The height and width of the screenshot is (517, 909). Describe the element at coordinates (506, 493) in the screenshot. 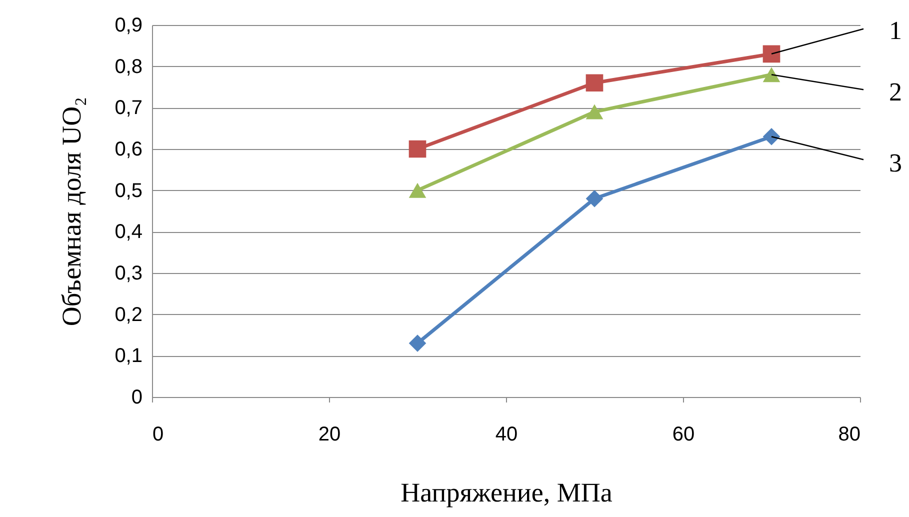

I see `x-axis-title: Напряжение, МПа` at that location.